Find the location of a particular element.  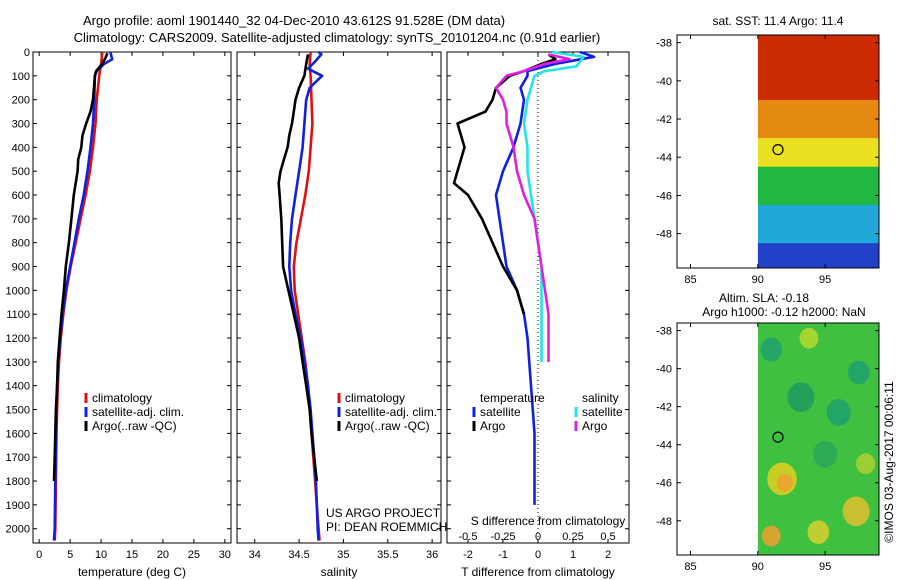

g-sla-profile-marker is located at coordinates (778, 437).